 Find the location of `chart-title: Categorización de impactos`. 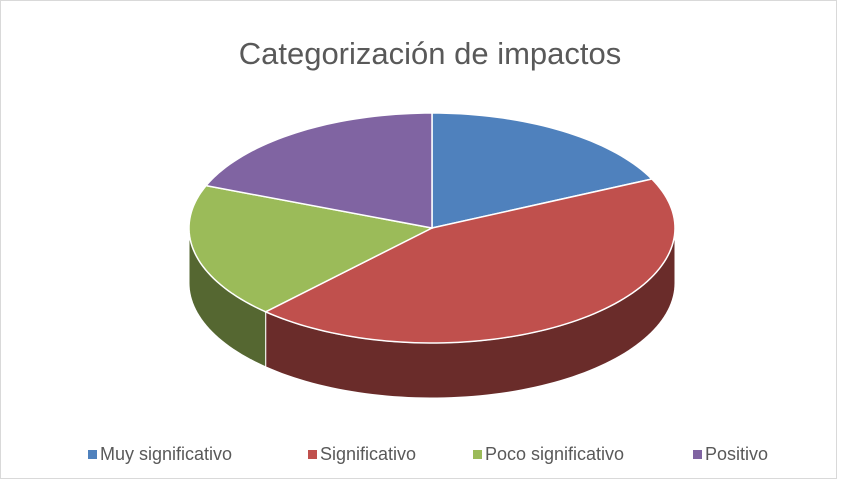

chart-title: Categorización de impactos is located at coordinates (430, 53).